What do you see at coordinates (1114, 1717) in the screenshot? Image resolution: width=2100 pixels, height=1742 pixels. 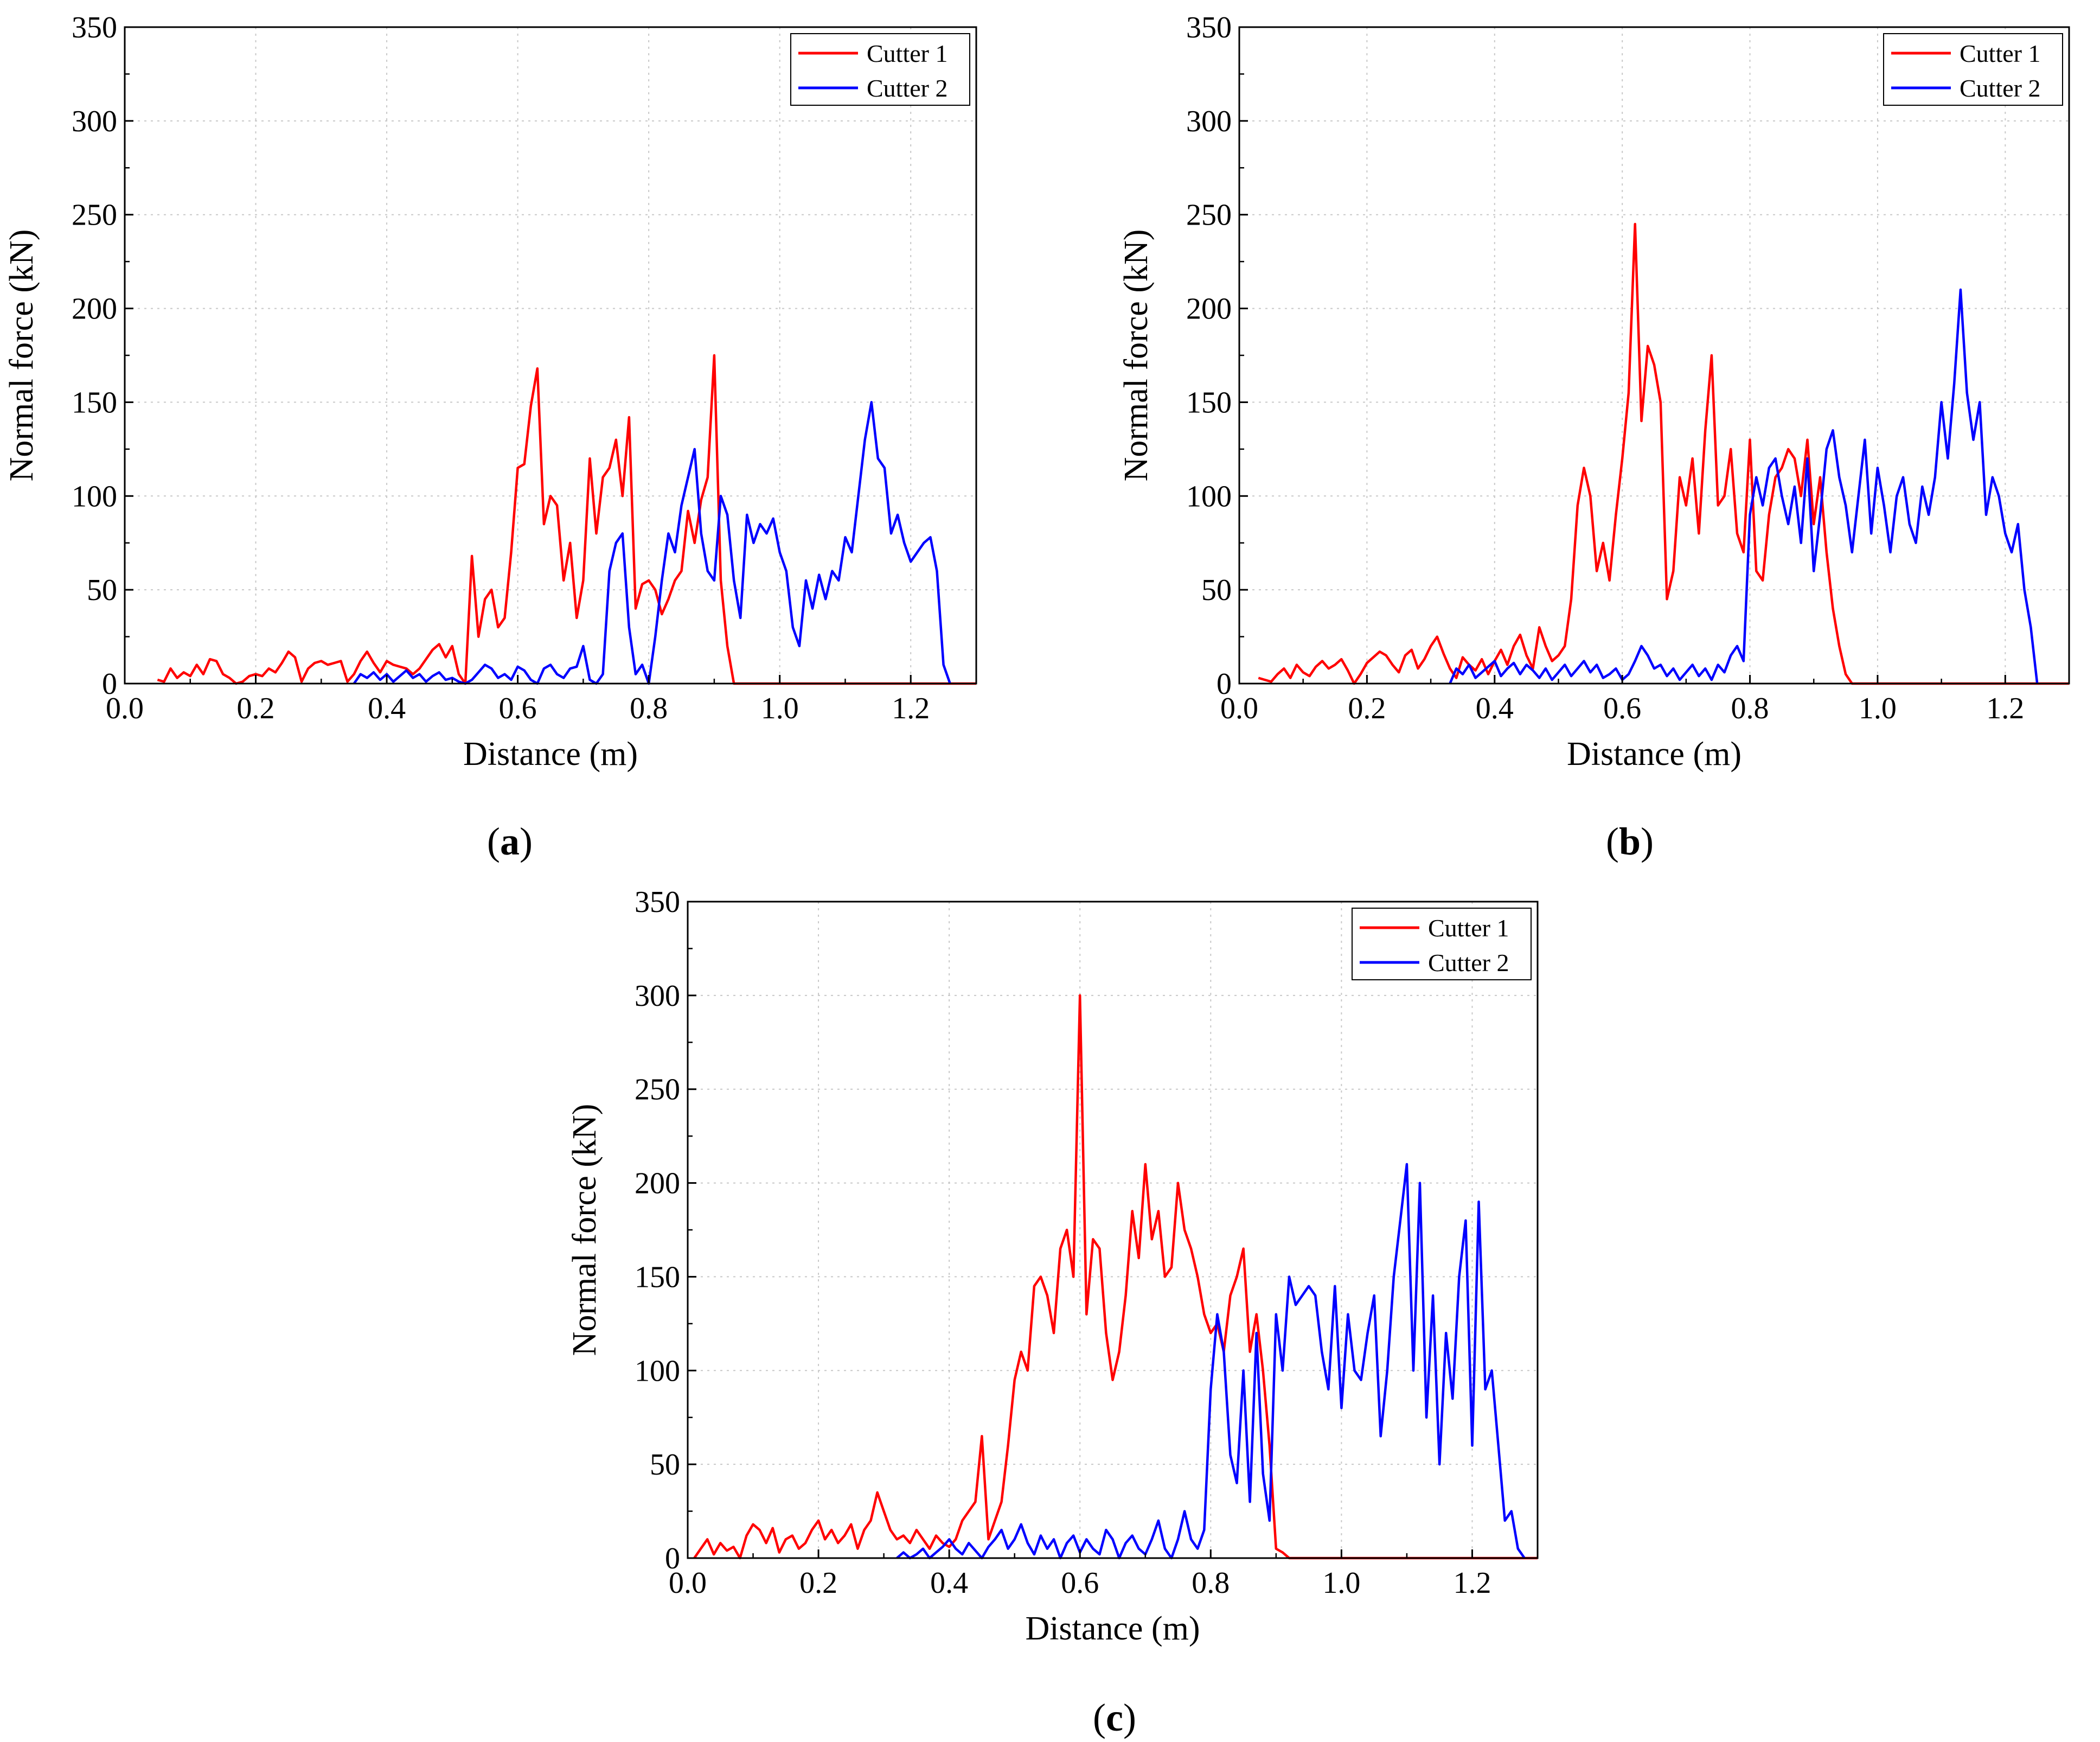 I see `panel-label-c: (c)` at bounding box center [1114, 1717].